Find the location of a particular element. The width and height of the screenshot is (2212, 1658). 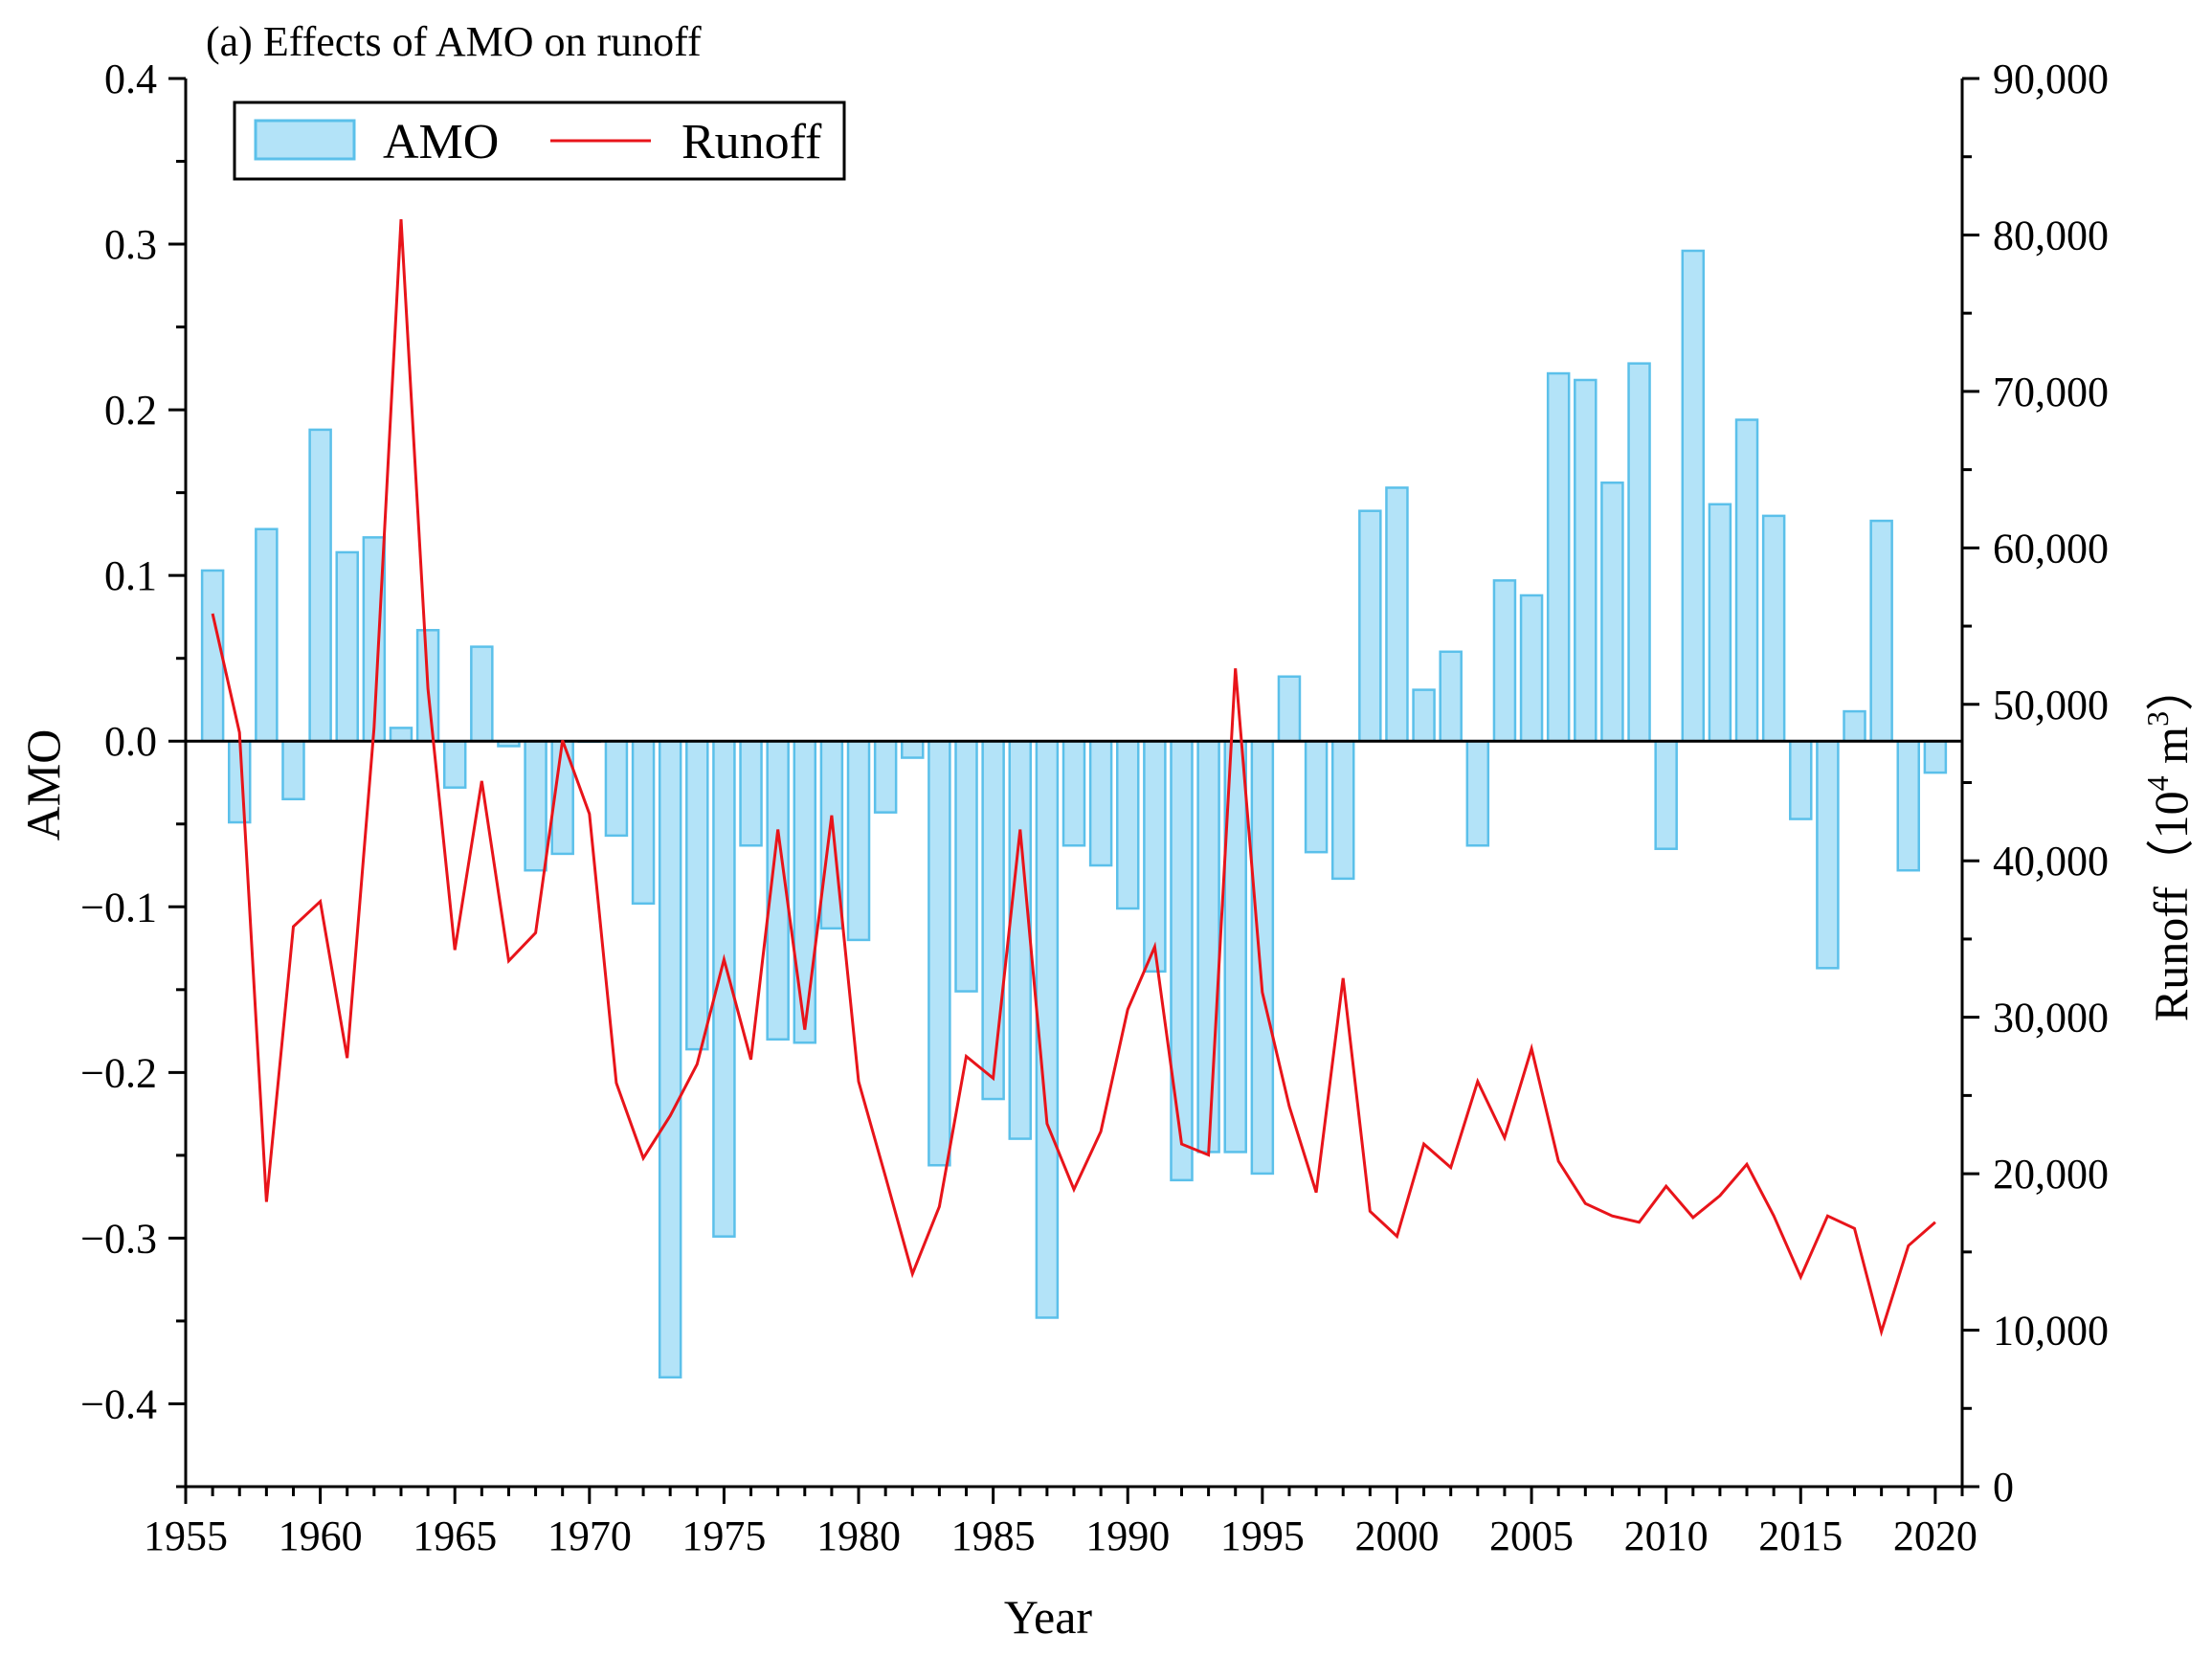

amo-bar-2011 is located at coordinates (1693, 496).